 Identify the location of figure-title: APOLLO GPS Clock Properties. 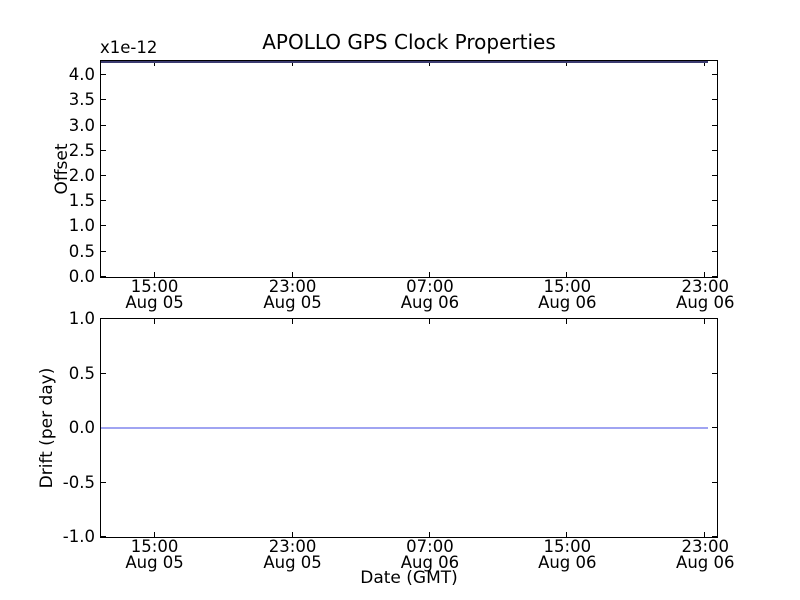
(409, 42).